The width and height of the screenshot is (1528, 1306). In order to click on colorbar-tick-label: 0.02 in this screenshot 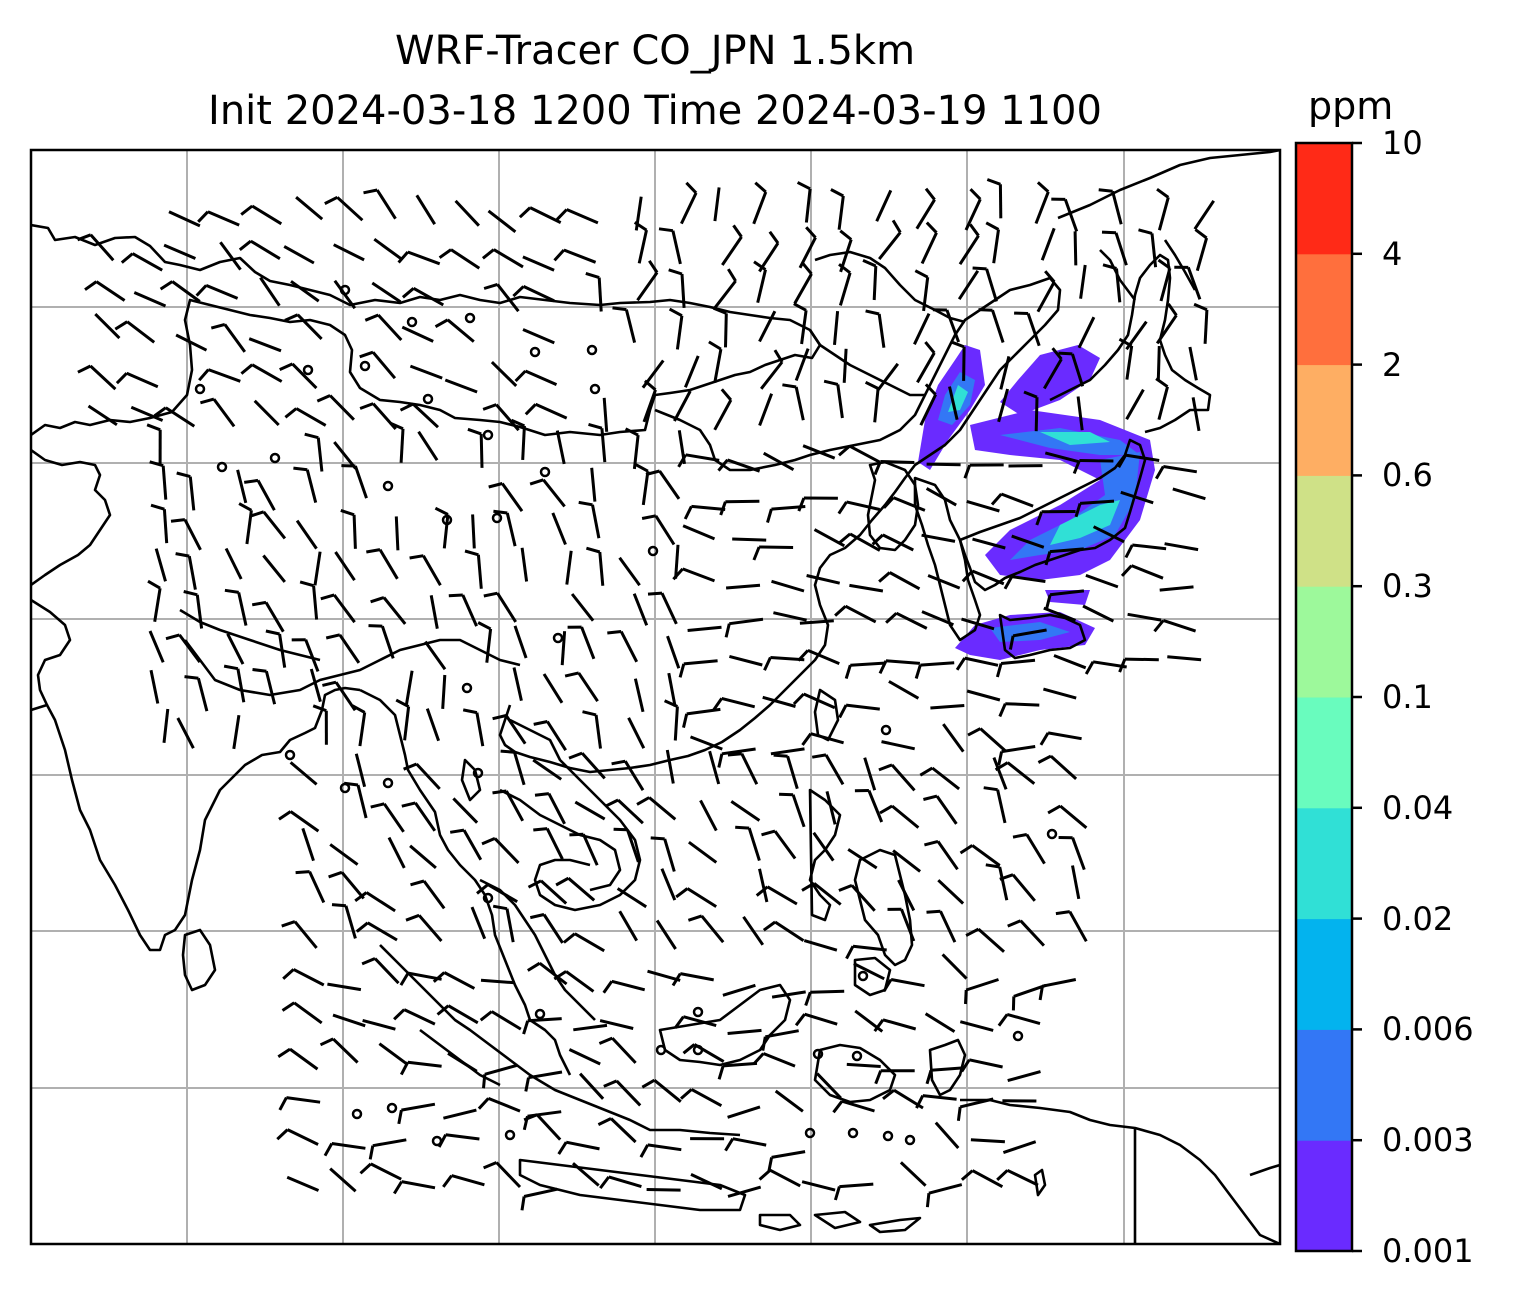, I will do `click(1418, 918)`.